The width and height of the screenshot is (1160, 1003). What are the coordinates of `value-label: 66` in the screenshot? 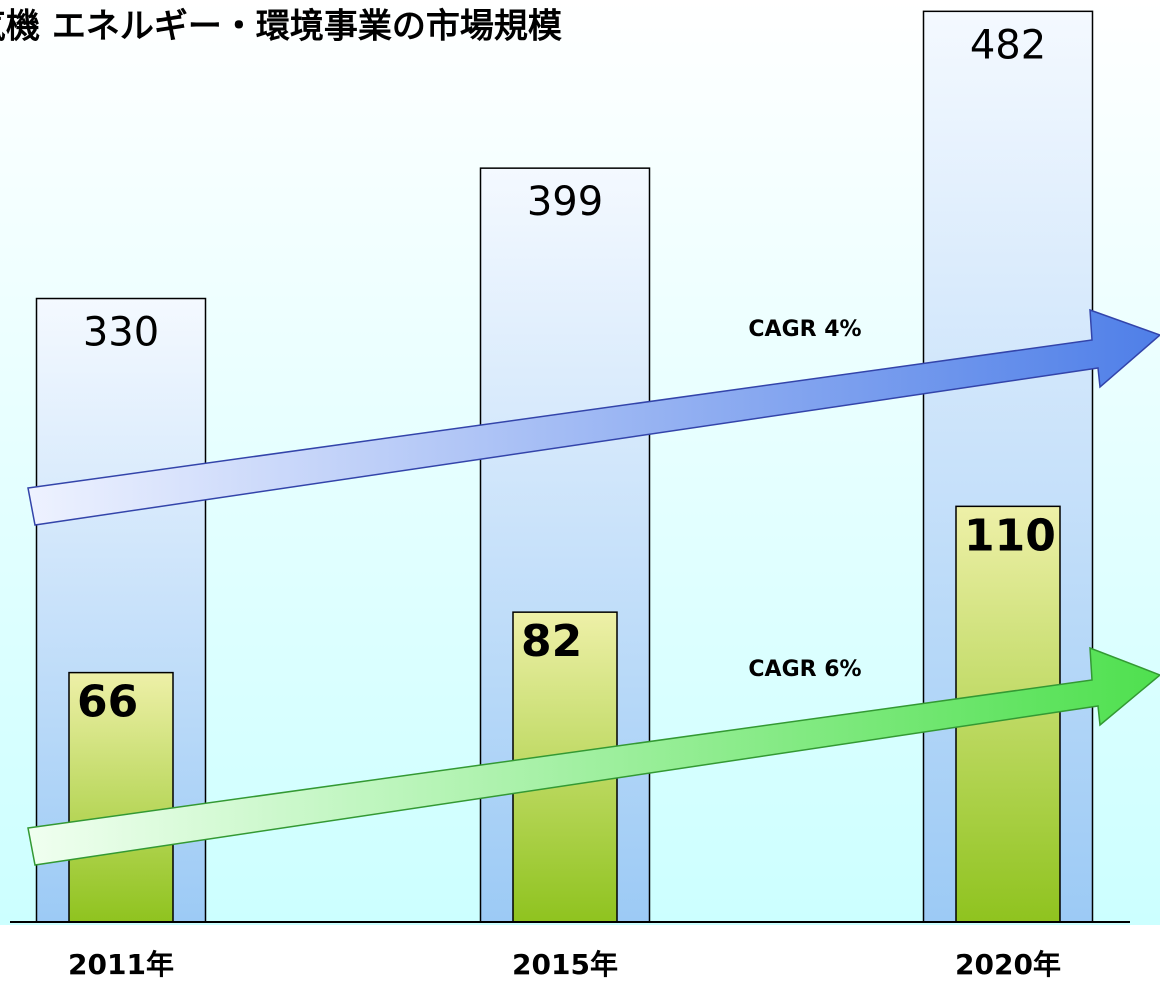 It's located at (107, 702).